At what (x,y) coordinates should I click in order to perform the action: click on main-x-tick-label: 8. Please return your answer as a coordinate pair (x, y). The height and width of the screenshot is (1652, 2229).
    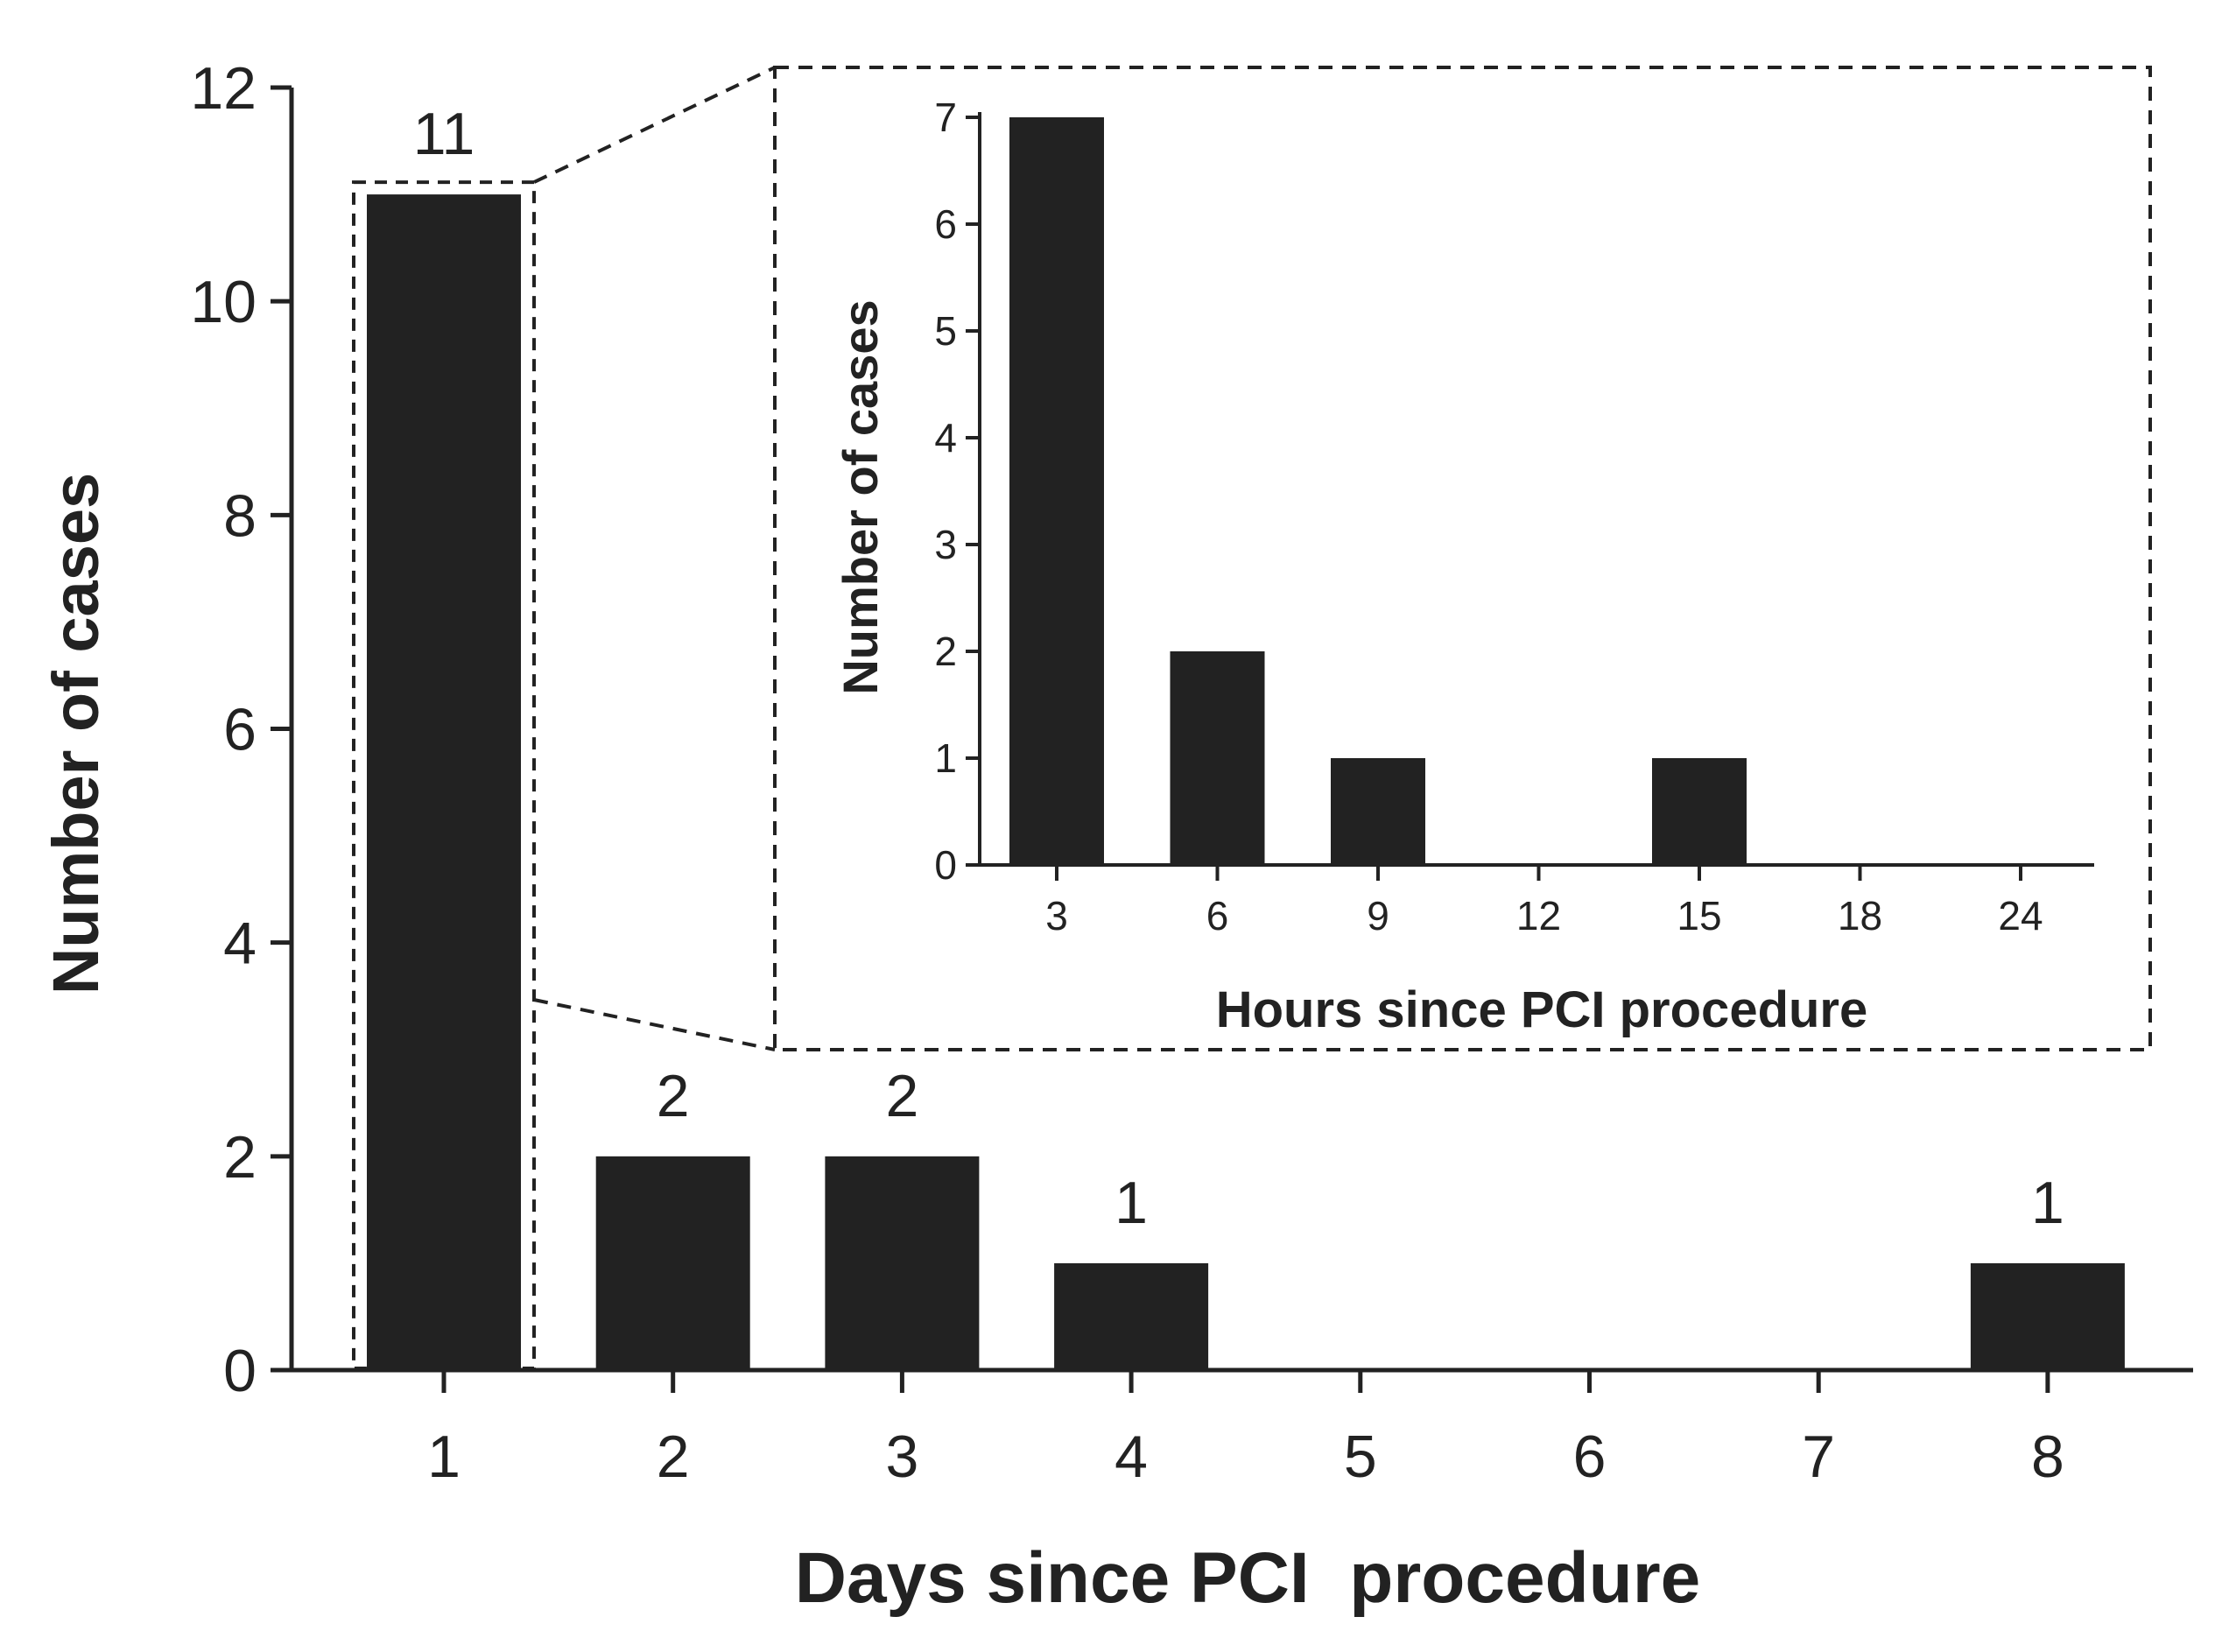
    Looking at the image, I should click on (2047, 1457).